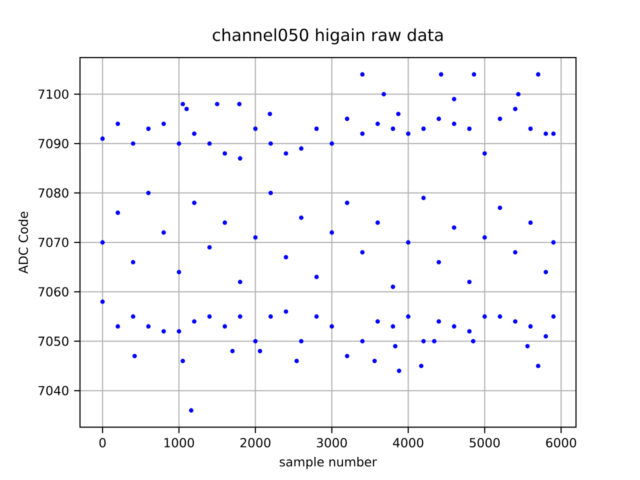  What do you see at coordinates (102, 443) in the screenshot?
I see `x-tick-label: 0` at bounding box center [102, 443].